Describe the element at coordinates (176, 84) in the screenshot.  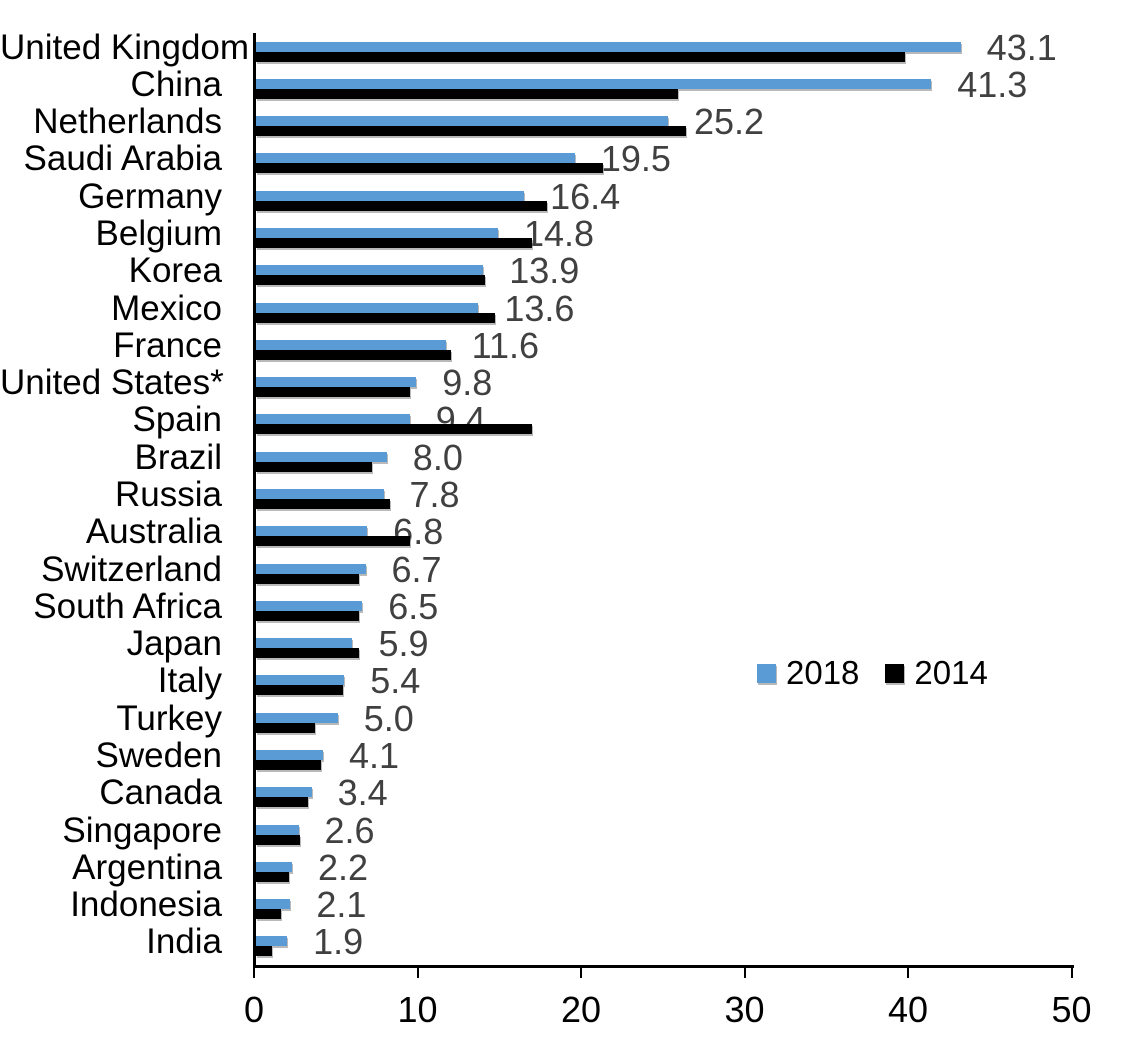
I see `category-label: China` at that location.